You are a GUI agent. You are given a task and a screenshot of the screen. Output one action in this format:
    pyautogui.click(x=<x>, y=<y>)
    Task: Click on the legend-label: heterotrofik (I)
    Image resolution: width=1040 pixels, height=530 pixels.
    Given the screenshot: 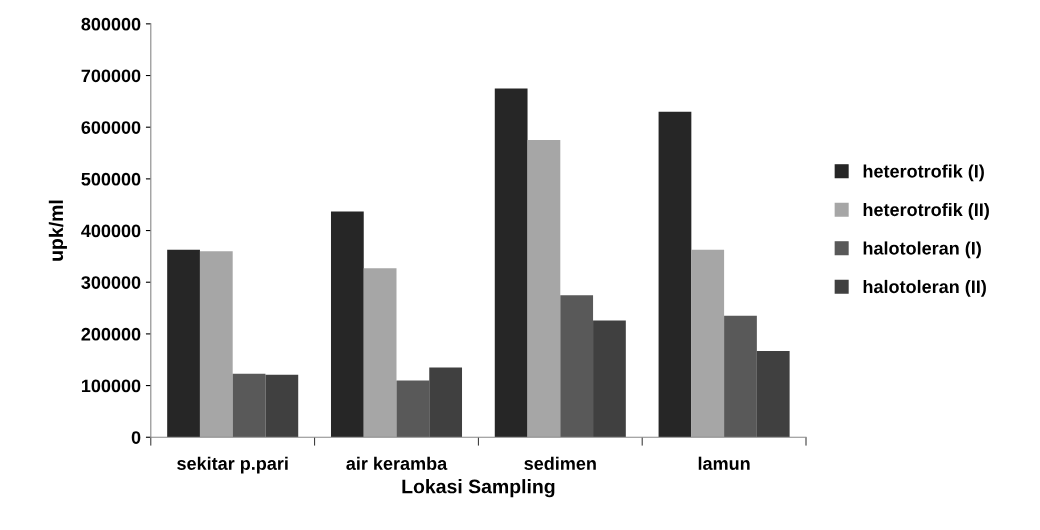 What is the action you would take?
    pyautogui.click(x=923, y=173)
    